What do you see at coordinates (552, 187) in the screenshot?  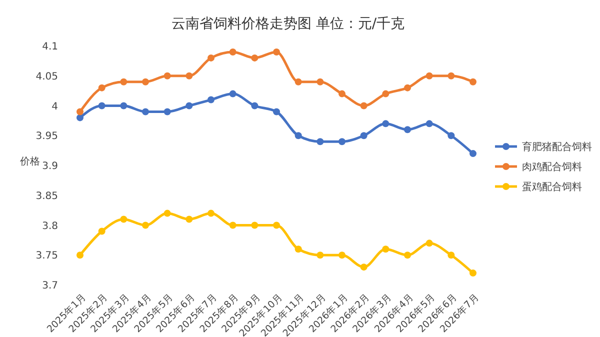 I see `legend-label: 蛋鸡配合饲料` at bounding box center [552, 187].